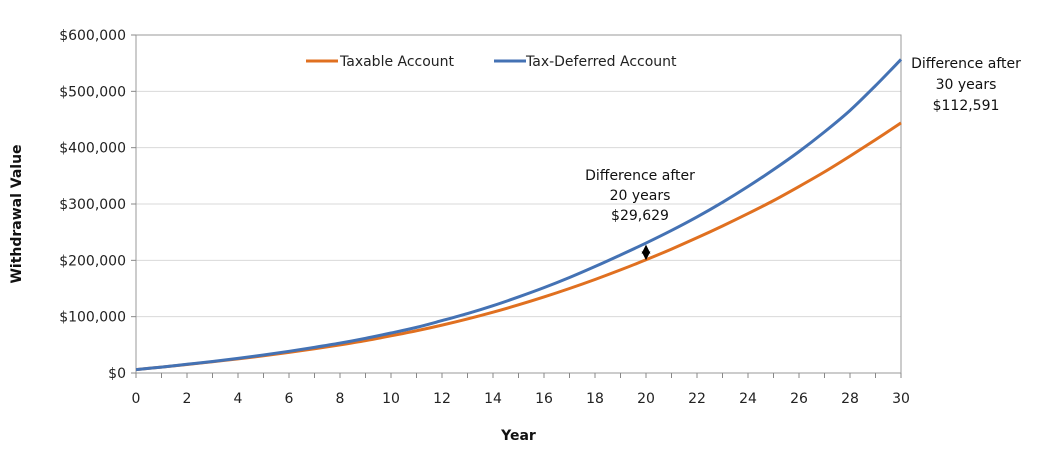 This screenshot has width=1037, height=460. What do you see at coordinates (92, 261) in the screenshot?
I see `y-tick-label: $200,000` at bounding box center [92, 261].